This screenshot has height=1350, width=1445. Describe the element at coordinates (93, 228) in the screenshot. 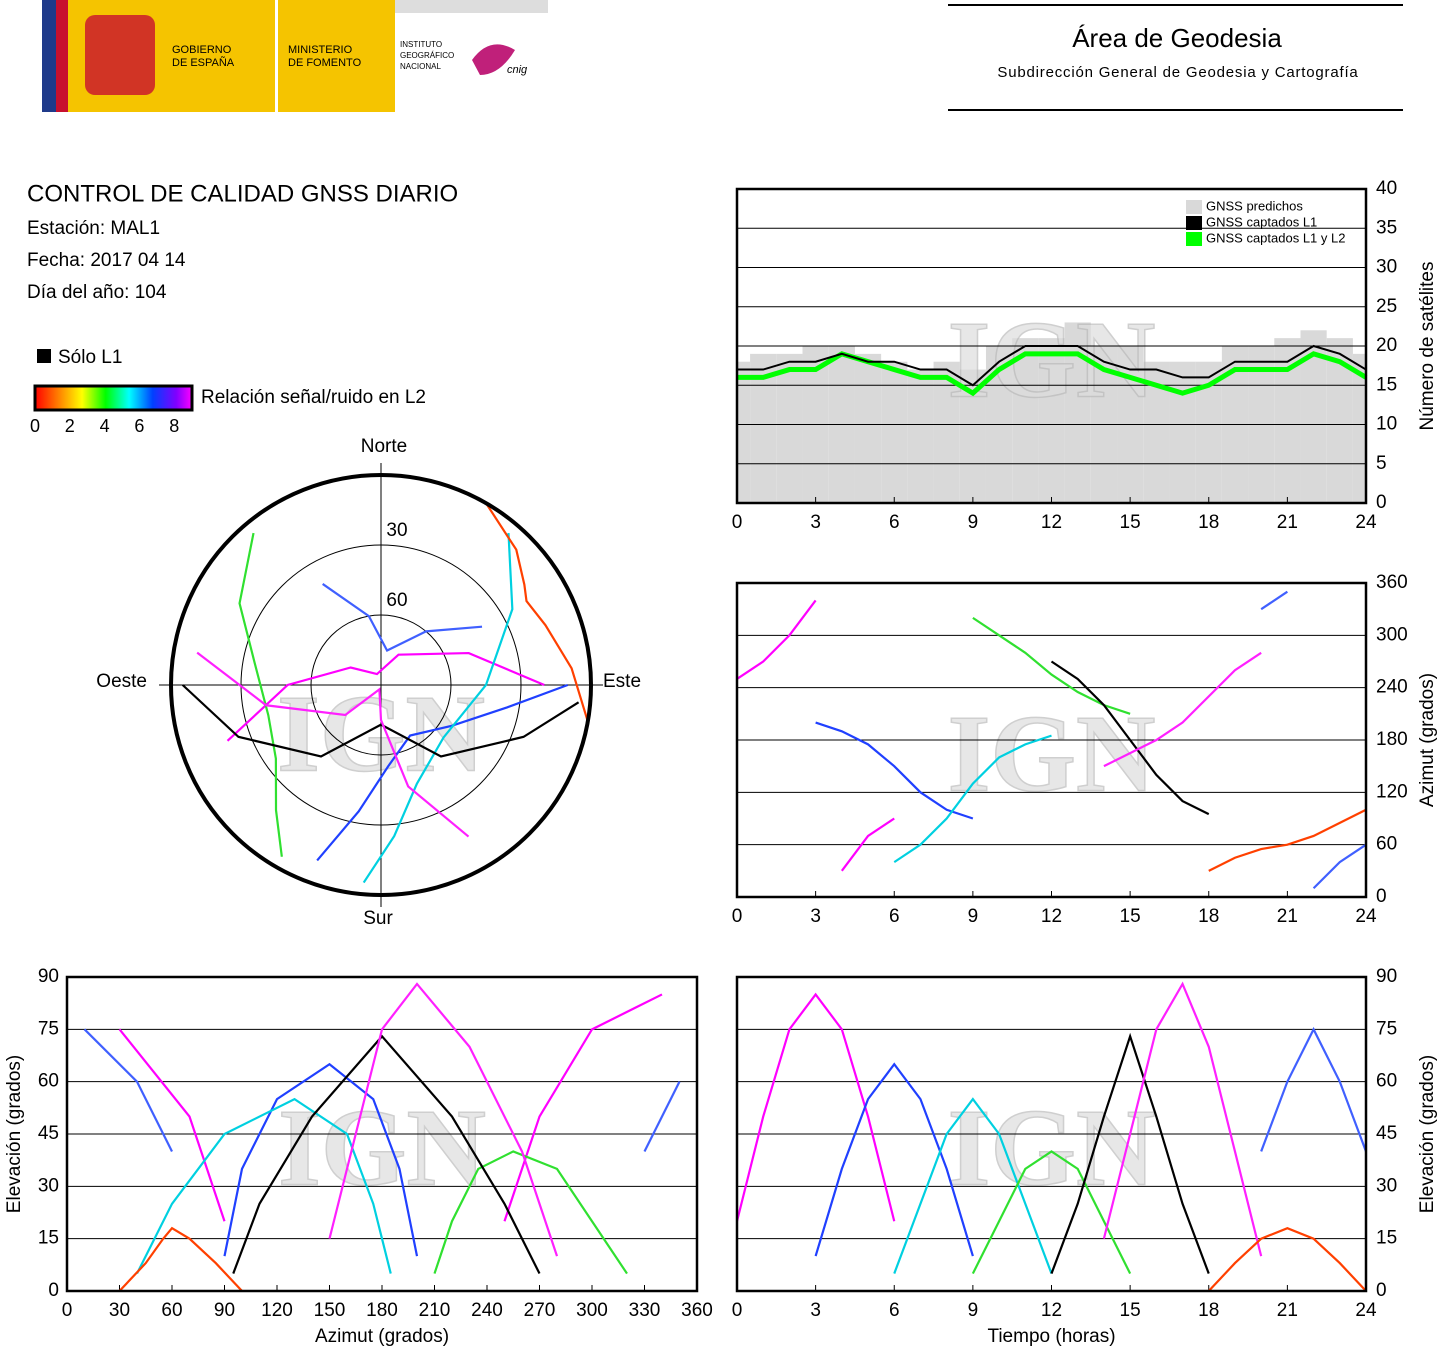

I see `station: Estación: MAL1` at that location.